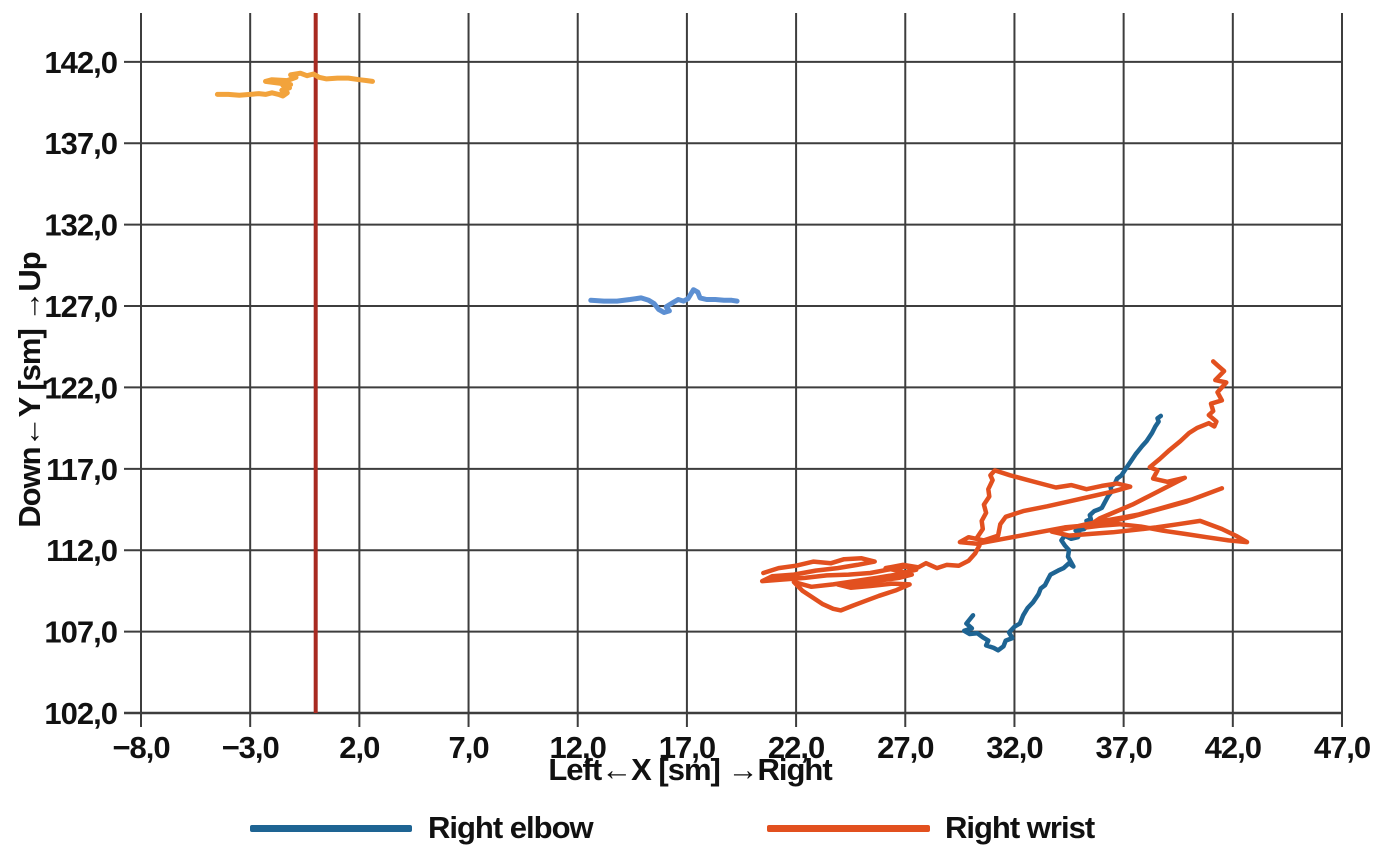 The height and width of the screenshot is (861, 1375). What do you see at coordinates (1342, 747) in the screenshot?
I see `x-tick-label: 47,0` at bounding box center [1342, 747].